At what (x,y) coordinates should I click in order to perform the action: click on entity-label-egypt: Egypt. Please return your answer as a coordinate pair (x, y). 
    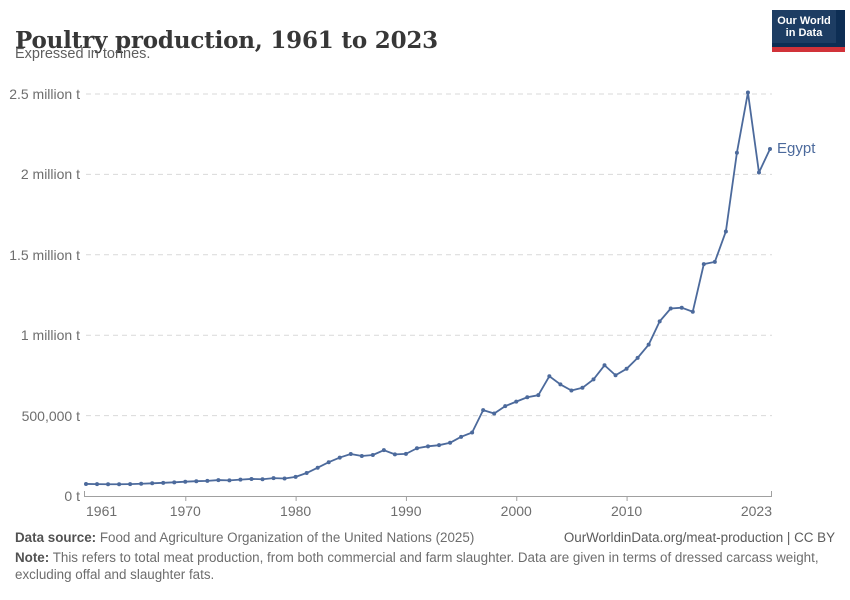
    Looking at the image, I should click on (796, 148).